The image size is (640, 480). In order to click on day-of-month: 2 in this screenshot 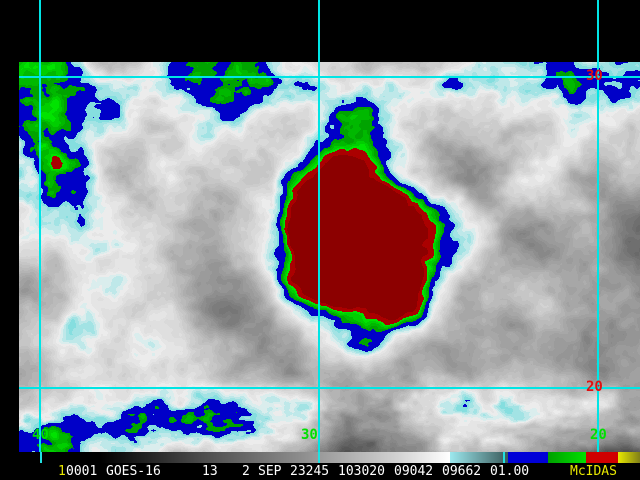, I will do `click(246, 471)`.